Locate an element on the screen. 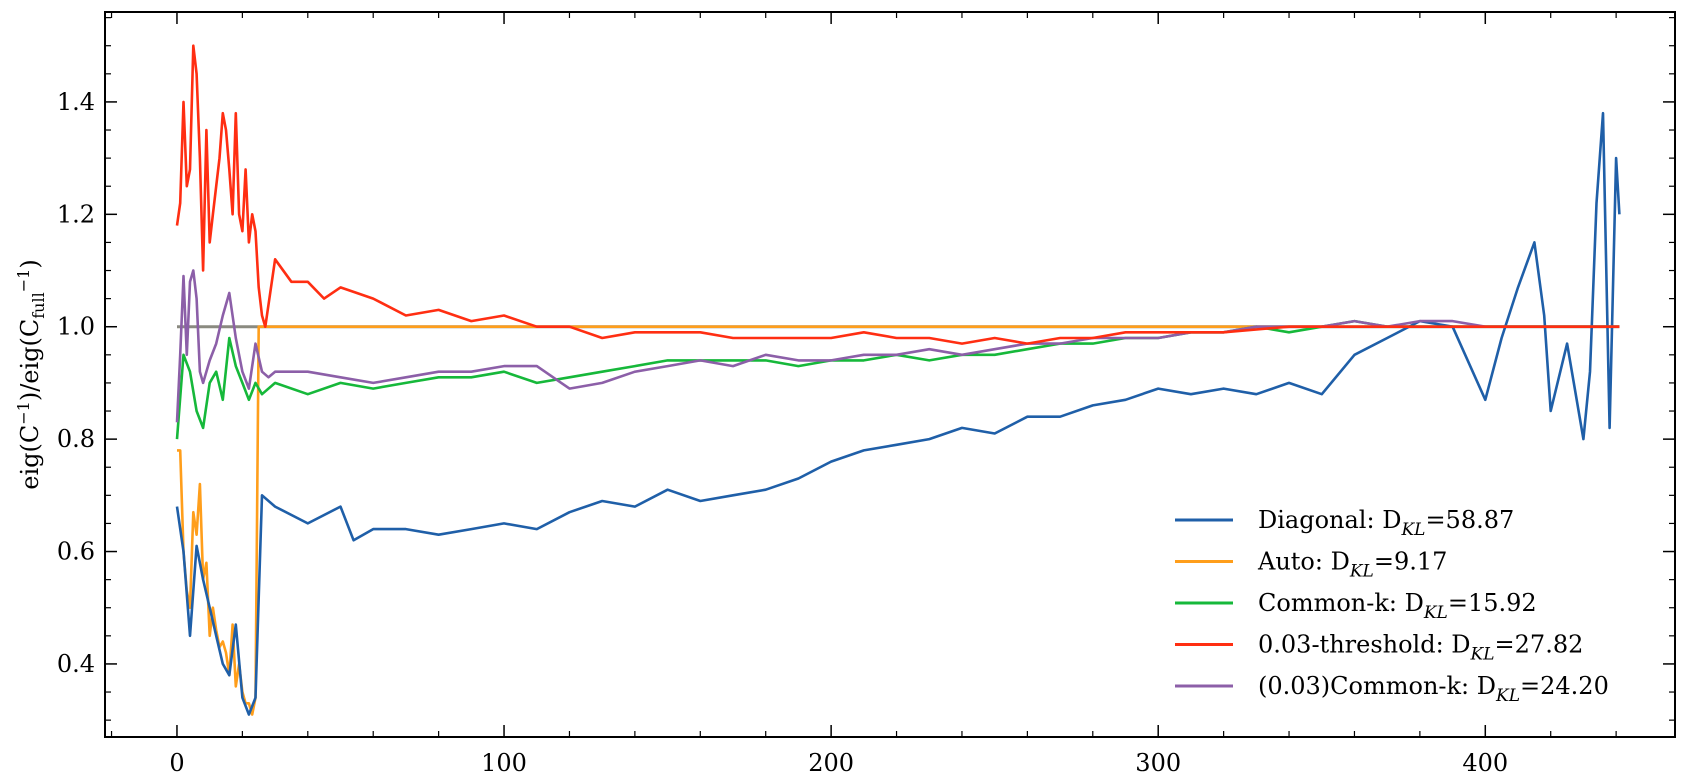 Image resolution: width=1686 pixels, height=783 pixels. y-tick-label: 0.8 is located at coordinates (76, 439).